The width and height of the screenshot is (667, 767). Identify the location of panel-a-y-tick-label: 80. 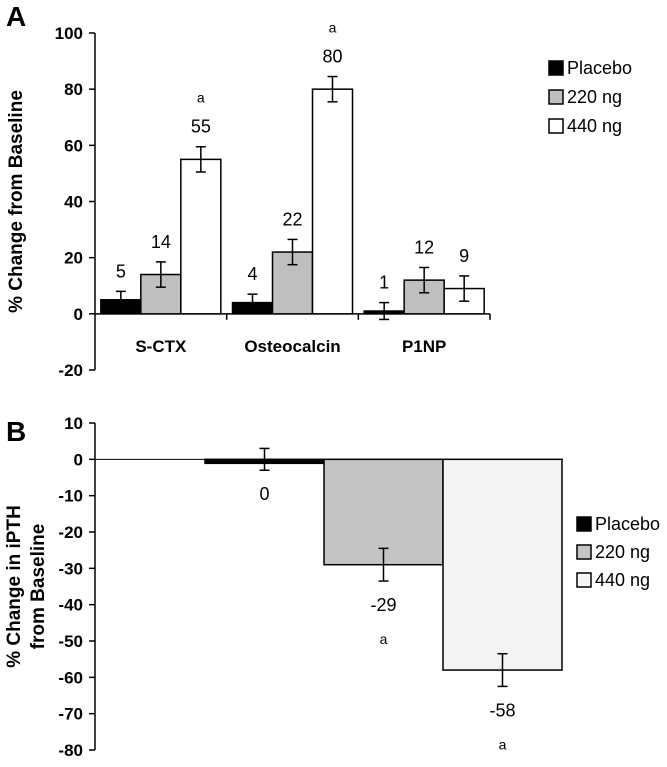
(73, 89).